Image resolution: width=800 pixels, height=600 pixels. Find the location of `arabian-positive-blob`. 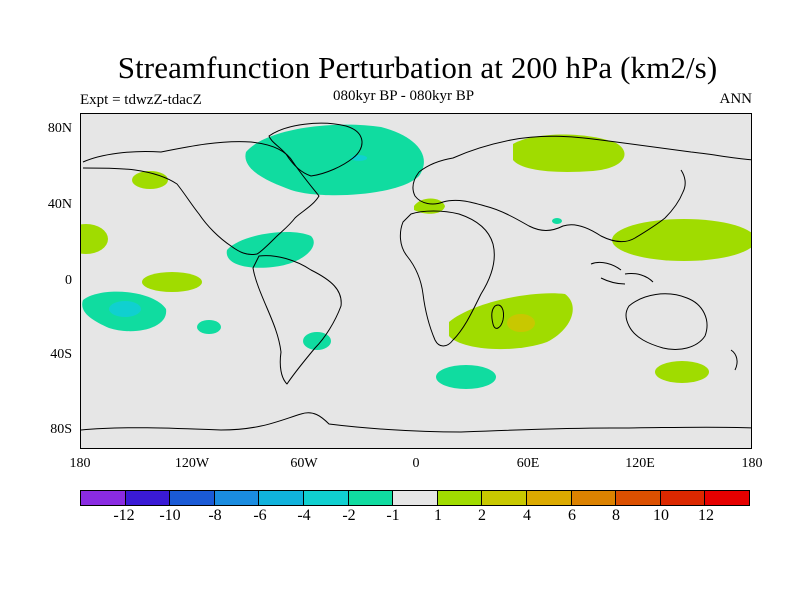

arabian-positive-blob is located at coordinates (557, 221).